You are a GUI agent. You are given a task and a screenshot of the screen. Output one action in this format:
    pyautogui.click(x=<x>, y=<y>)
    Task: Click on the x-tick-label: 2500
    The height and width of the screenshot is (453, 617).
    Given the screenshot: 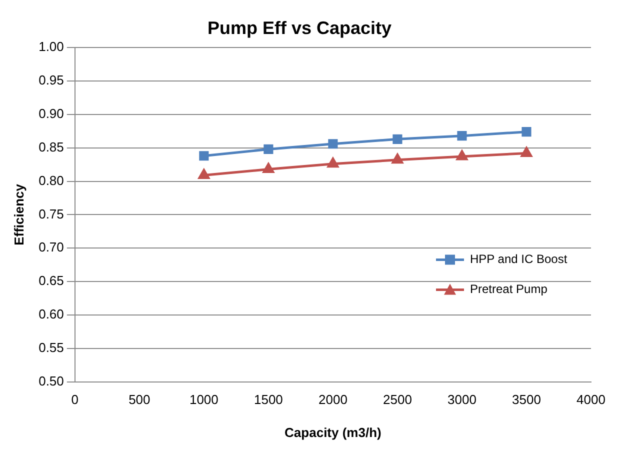 What is the action you would take?
    pyautogui.click(x=397, y=400)
    